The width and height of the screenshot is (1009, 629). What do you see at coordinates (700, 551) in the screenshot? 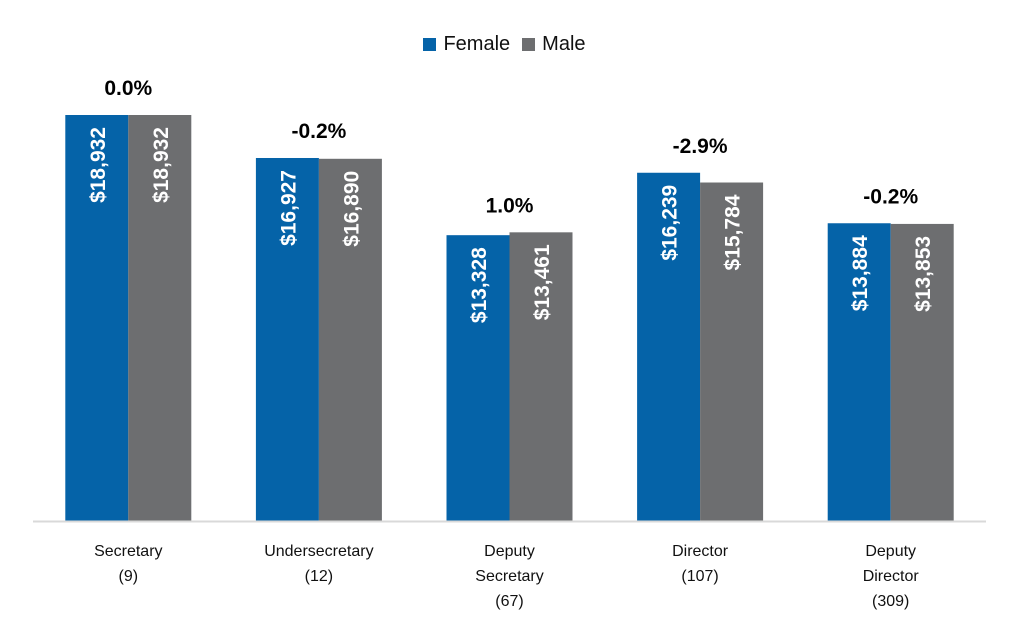
I see `category-label-3-line-0: Director` at bounding box center [700, 551].